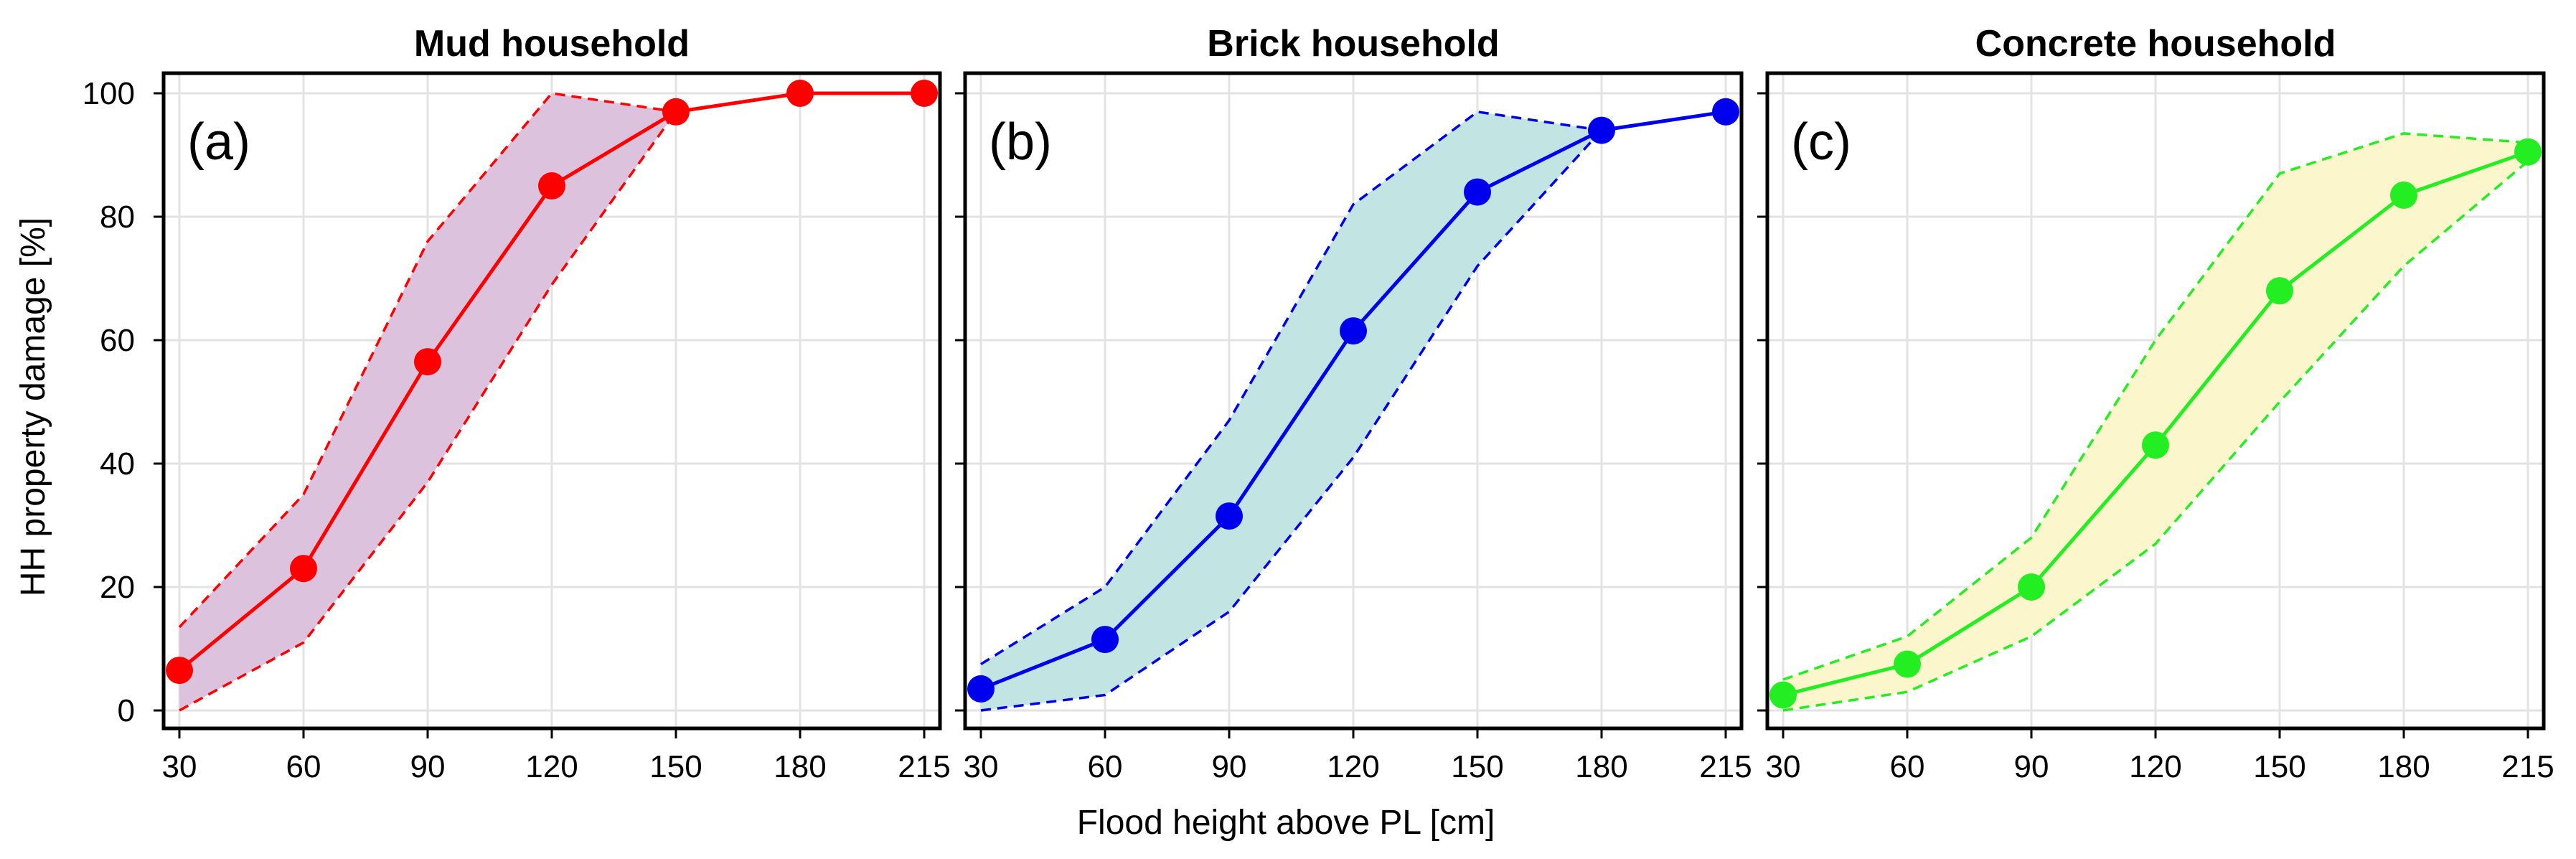 This screenshot has width=2576, height=859. I want to click on y-axis-label: HH property damage [%], so click(33, 406).